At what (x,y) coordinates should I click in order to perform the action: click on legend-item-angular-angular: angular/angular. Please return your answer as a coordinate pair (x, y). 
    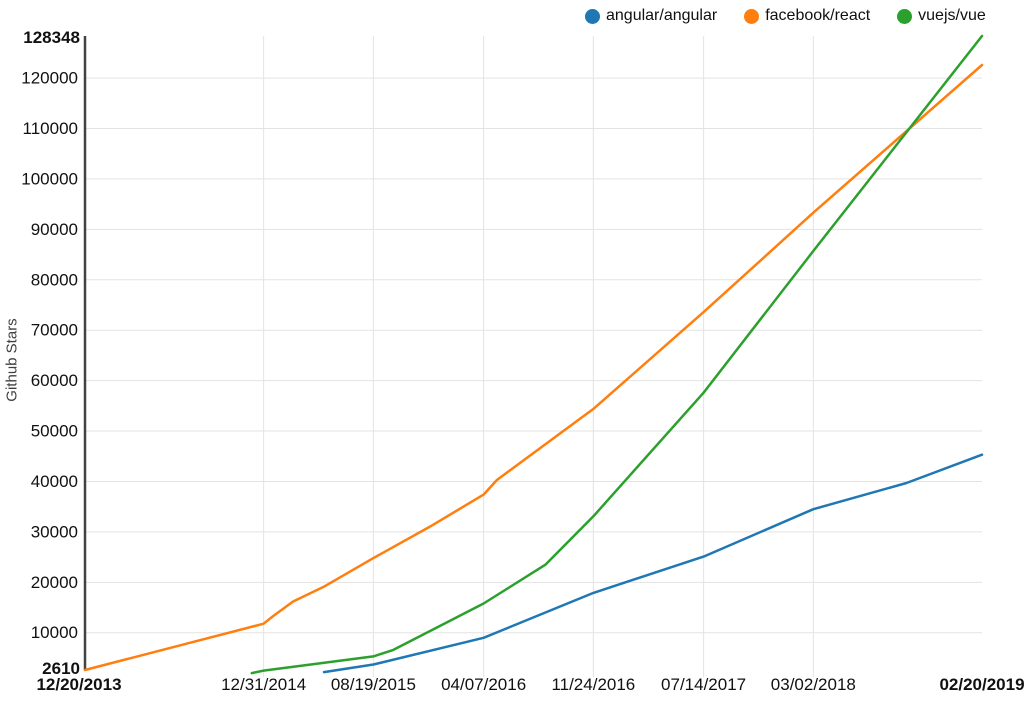
    Looking at the image, I should click on (651, 16).